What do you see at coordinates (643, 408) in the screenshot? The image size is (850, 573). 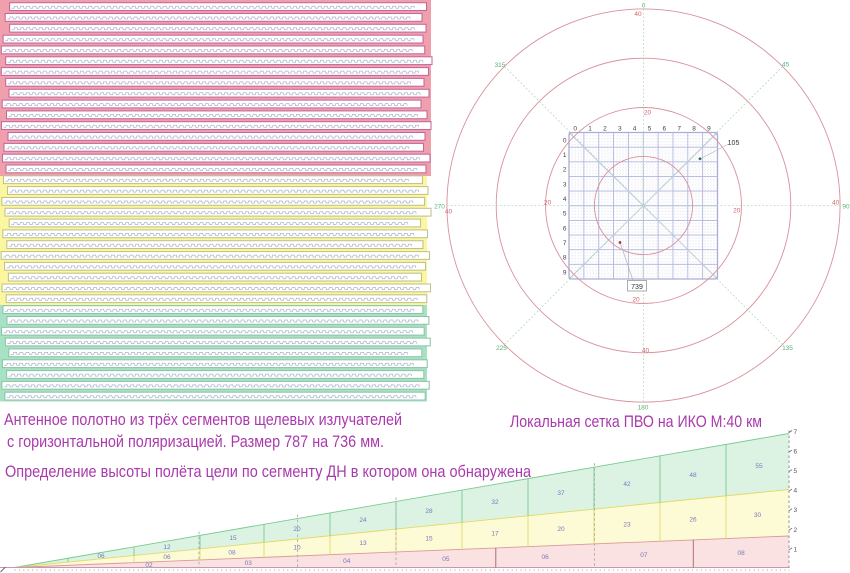 I see `svg-text: 180` at bounding box center [643, 408].